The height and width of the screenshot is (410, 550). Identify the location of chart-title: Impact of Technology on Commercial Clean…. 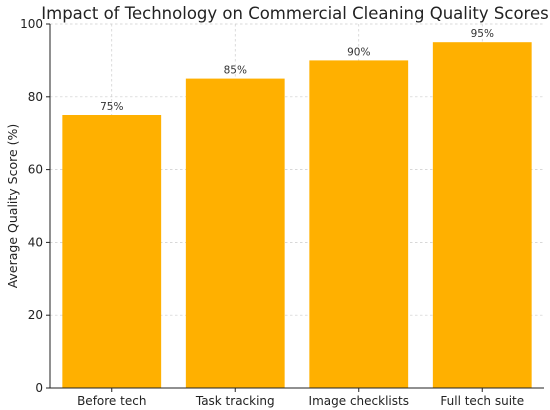
(294, 13).